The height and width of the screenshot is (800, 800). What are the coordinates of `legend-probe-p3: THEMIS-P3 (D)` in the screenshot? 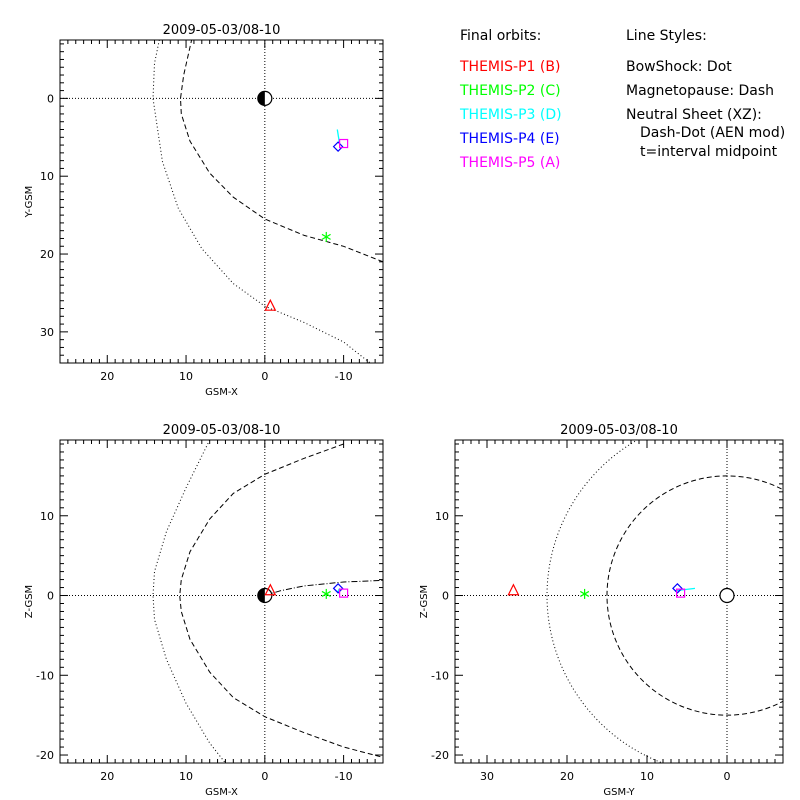 It's located at (510, 115).